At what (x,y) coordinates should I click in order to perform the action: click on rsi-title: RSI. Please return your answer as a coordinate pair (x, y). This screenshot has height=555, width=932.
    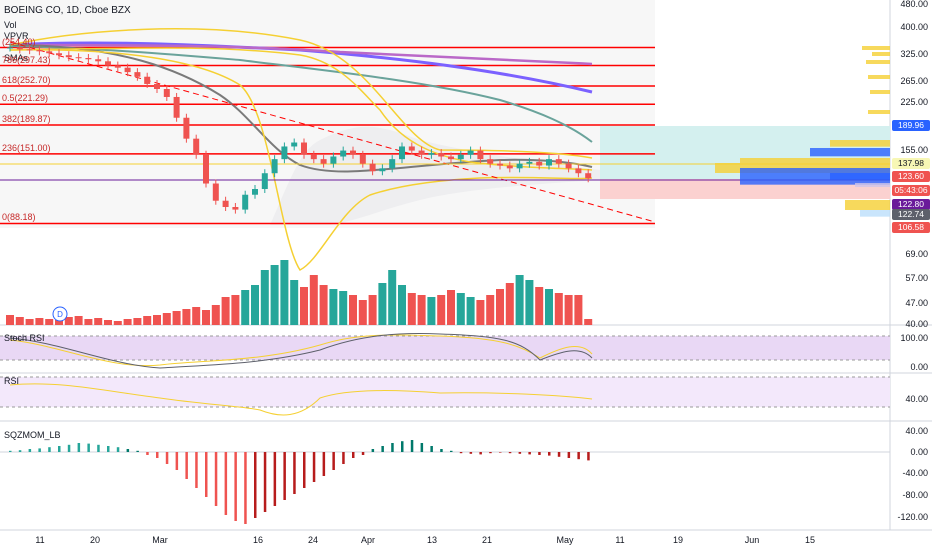
    Looking at the image, I should click on (12, 381).